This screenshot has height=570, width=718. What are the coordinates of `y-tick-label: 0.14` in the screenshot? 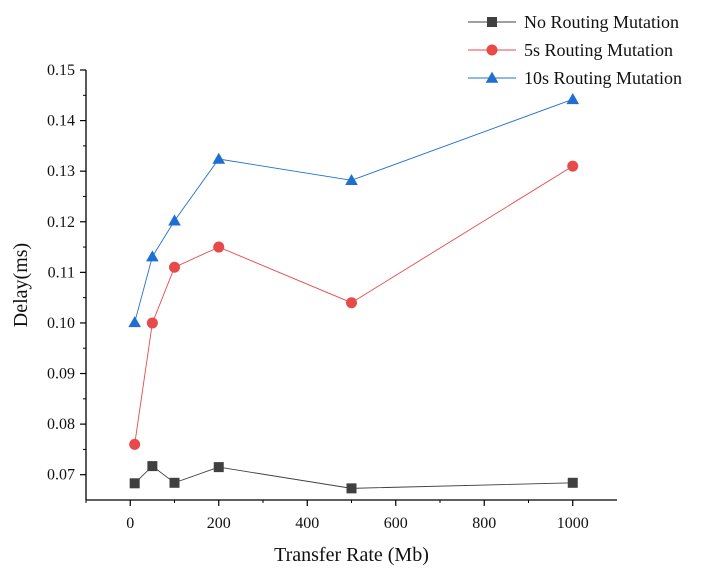 It's located at (61, 121).